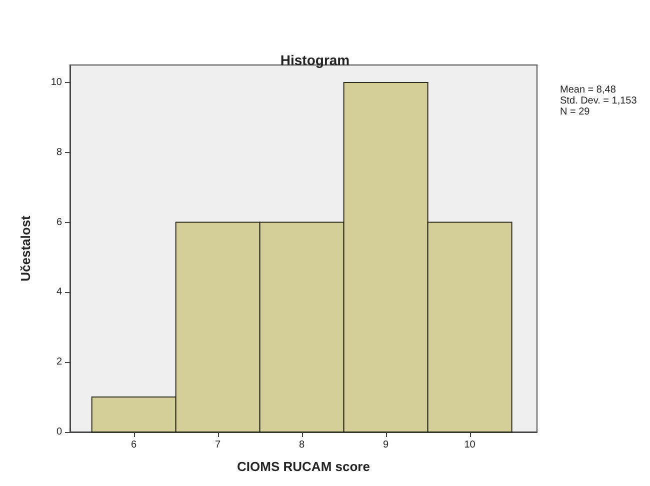  What do you see at coordinates (59, 432) in the screenshot?
I see `y-tick-label: 0` at bounding box center [59, 432].